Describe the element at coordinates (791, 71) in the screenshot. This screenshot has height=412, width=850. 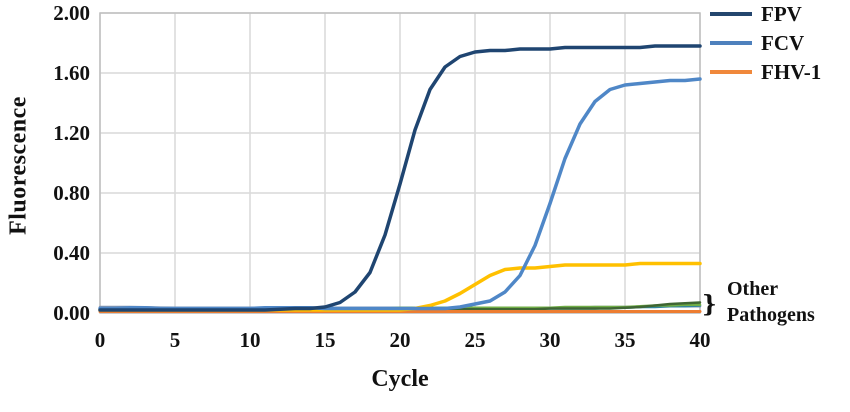
I see `legend-label: FHV-1` at that location.